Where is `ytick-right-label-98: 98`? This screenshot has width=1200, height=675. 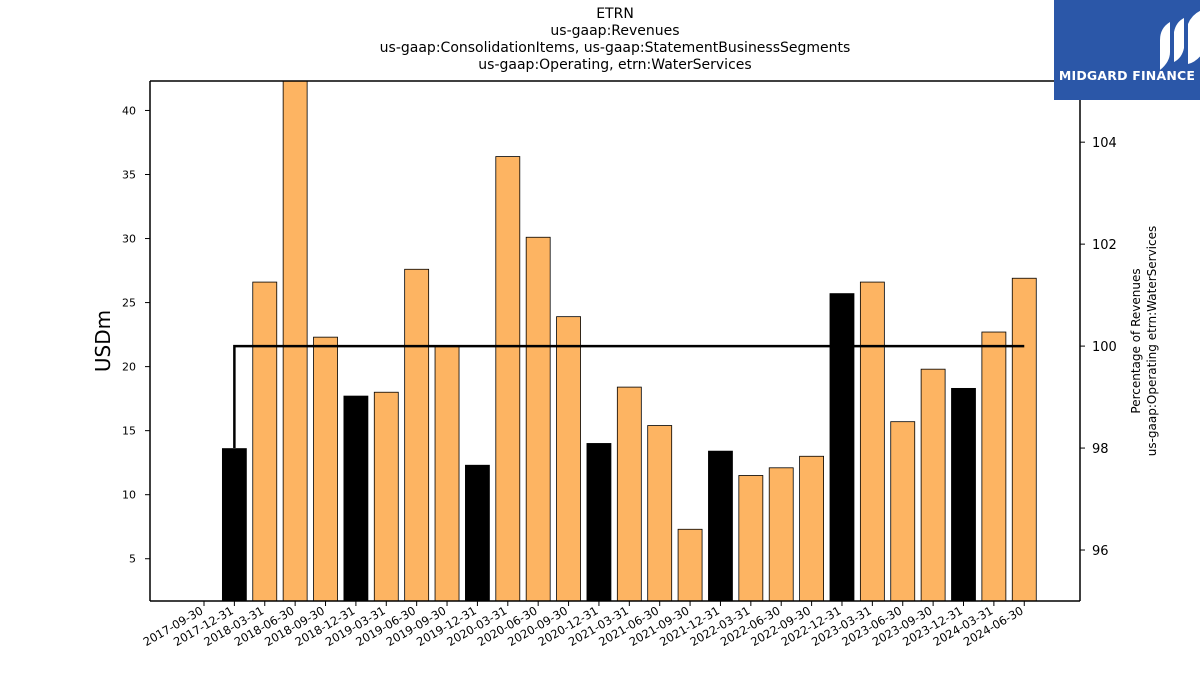 ytick-right-label-98: 98 is located at coordinates (1100, 449).